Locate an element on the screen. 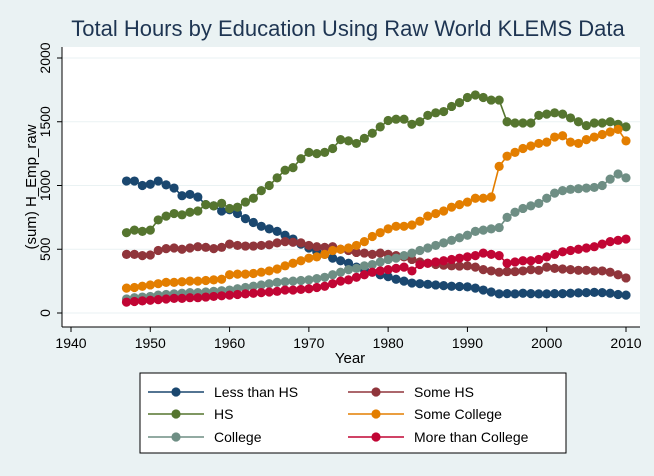 Image resolution: width=654 pixels, height=476 pixels. legend-box is located at coordinates (353, 413).